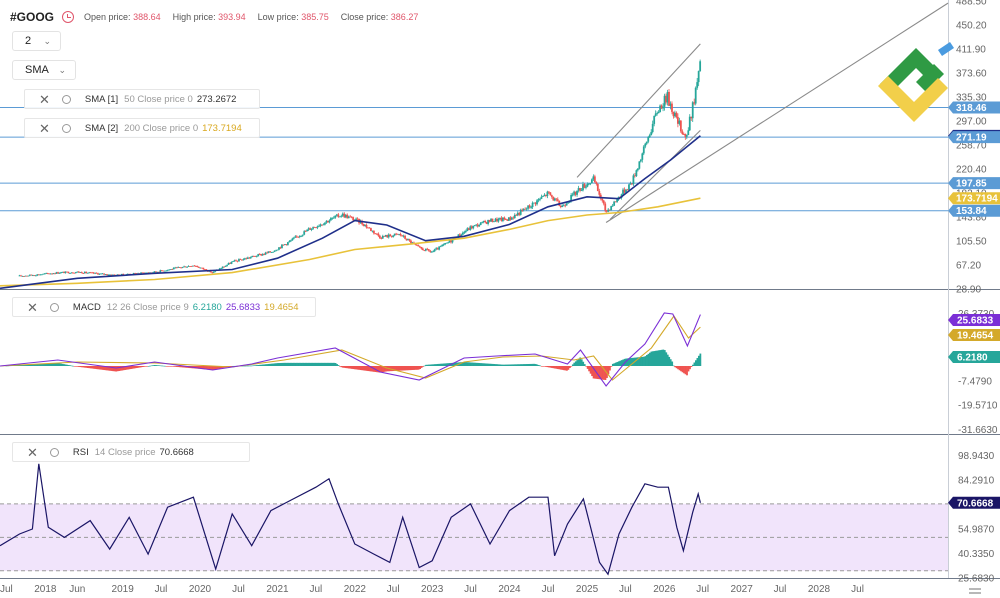 Image resolution: width=1000 pixels, height=598 pixels. I want to click on interval-select: 2 ⌄, so click(36, 41).